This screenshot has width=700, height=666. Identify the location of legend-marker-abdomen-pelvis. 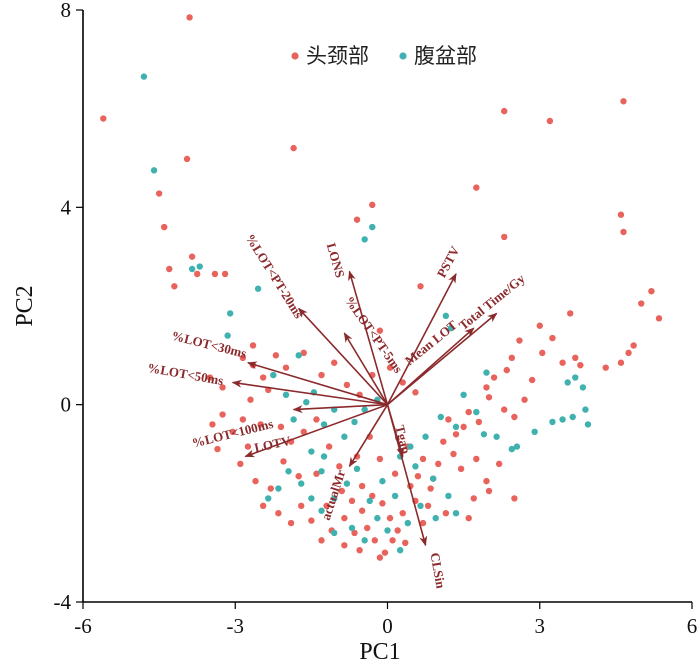
(403, 56).